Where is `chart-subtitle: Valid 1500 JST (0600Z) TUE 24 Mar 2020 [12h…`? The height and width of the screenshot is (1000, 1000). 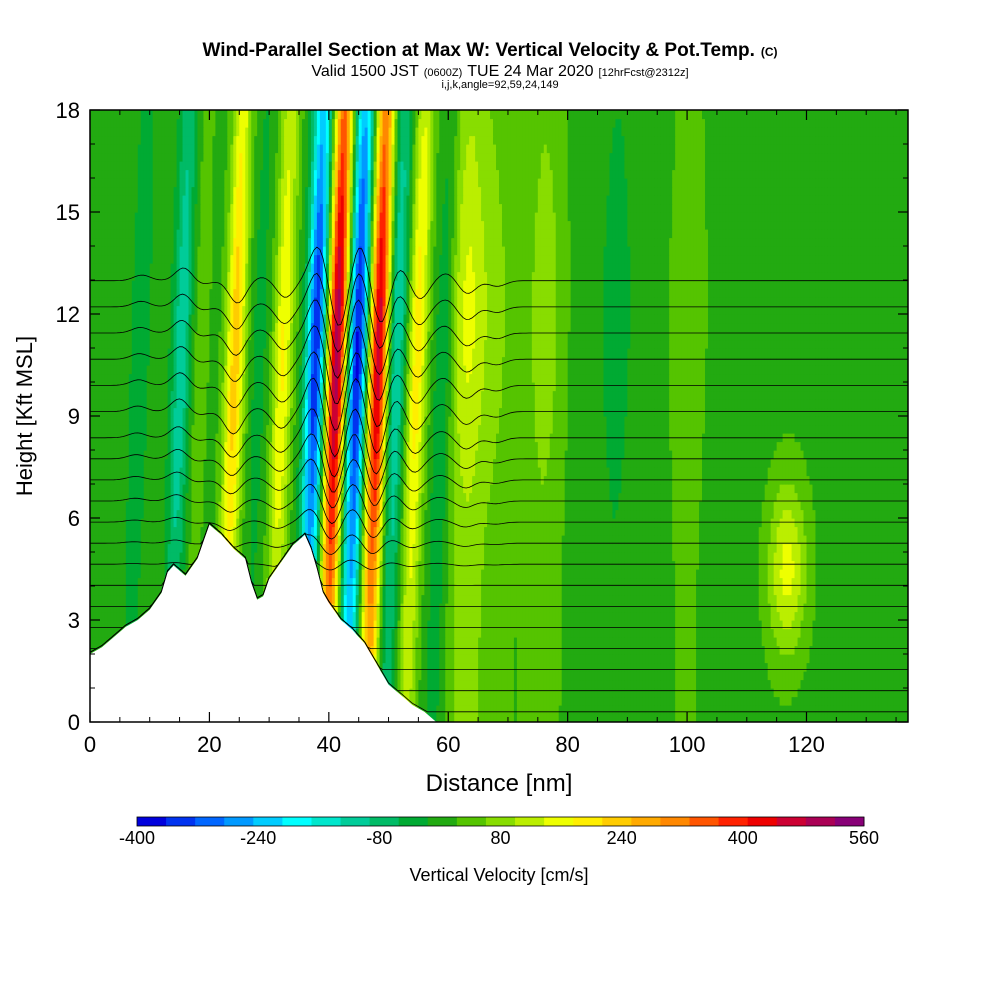
chart-subtitle: Valid 1500 JST (0600Z) TUE 24 Mar 2020 [12h… is located at coordinates (499, 71).